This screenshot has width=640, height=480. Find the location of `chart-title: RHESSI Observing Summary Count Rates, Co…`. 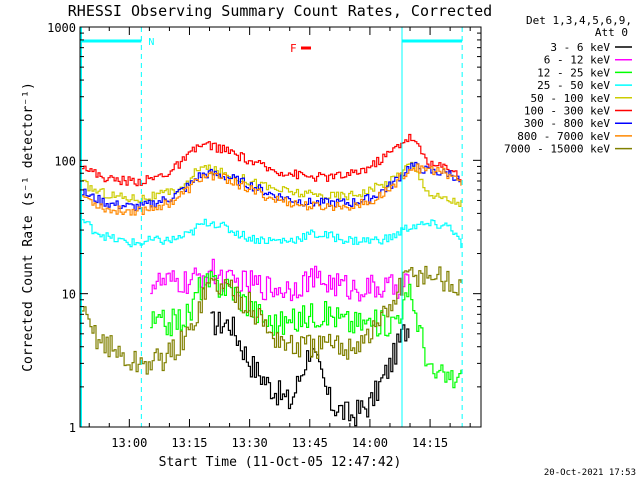

chart-title: RHESSI Observing Summary Count Rates, Co… is located at coordinates (280, 11).